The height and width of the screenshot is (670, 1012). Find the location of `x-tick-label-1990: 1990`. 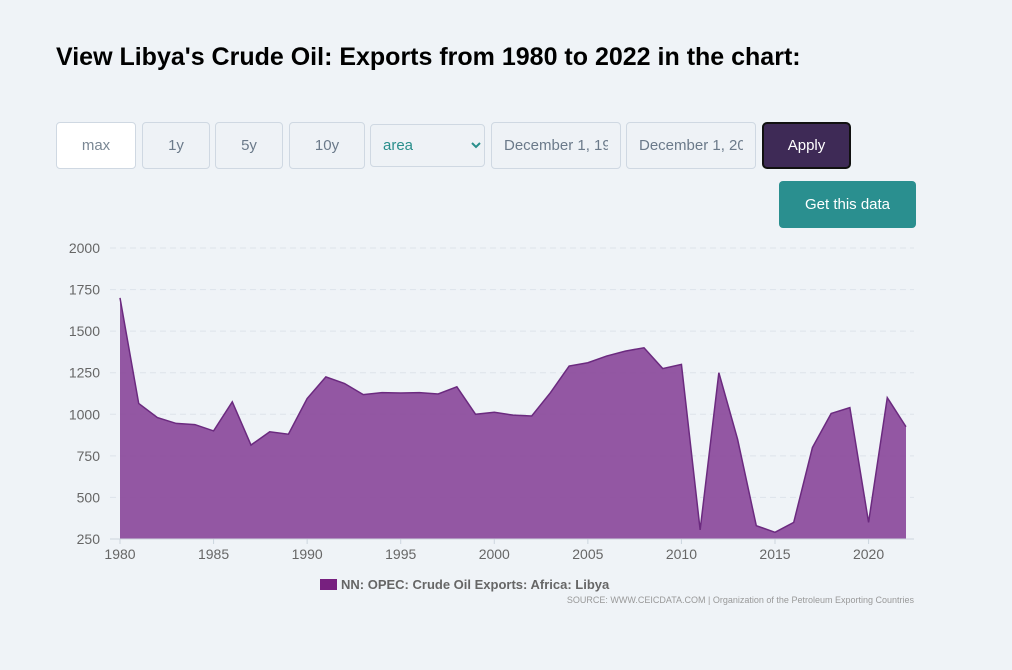

x-tick-label-1990: 1990 is located at coordinates (307, 554).